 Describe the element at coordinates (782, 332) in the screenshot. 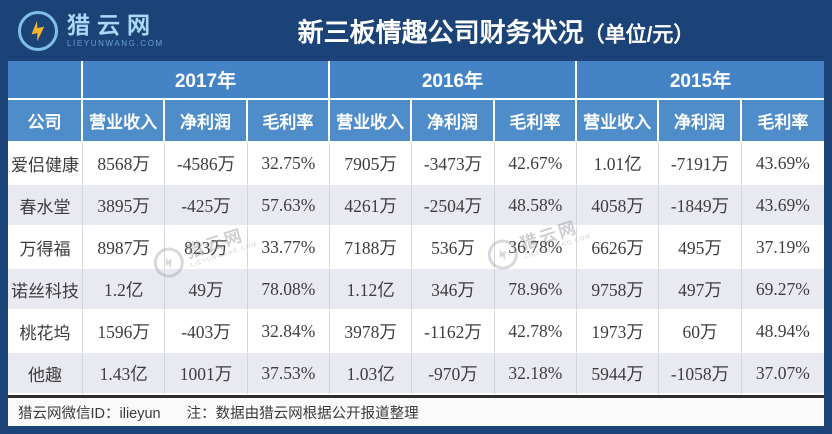

I see `table-cell: 48.94%` at that location.